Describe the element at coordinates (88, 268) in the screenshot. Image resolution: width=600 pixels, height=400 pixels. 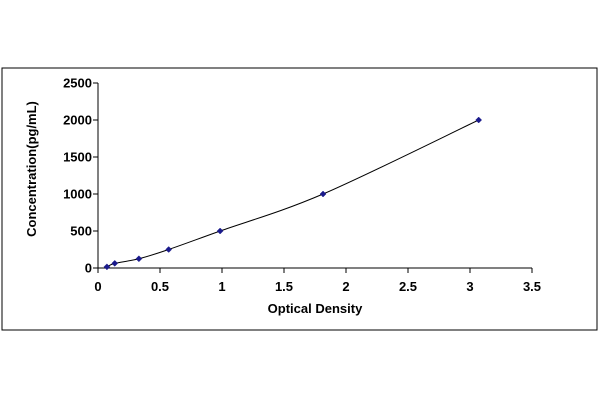
I see `y-tick-label: 0` at that location.